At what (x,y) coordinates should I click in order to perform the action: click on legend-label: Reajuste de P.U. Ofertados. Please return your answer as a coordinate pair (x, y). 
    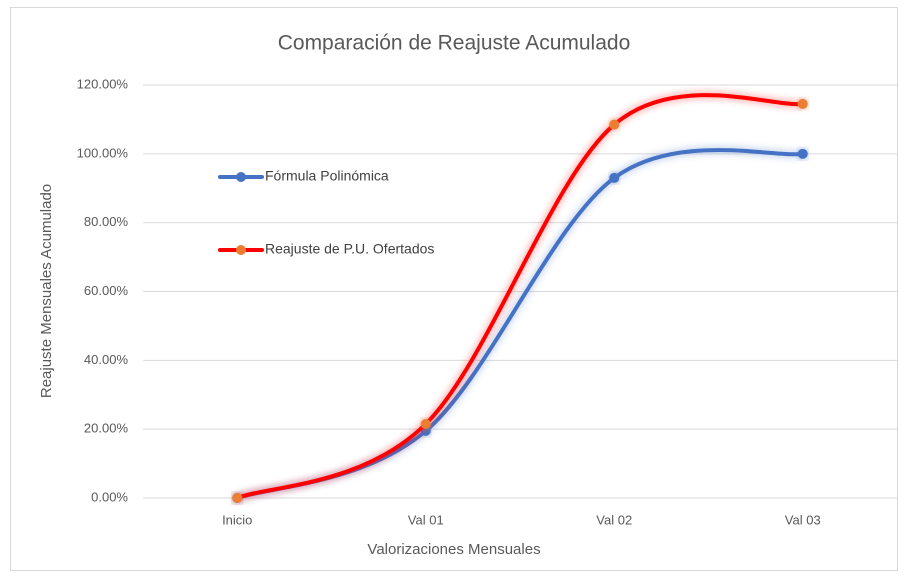
    Looking at the image, I should click on (349, 249).